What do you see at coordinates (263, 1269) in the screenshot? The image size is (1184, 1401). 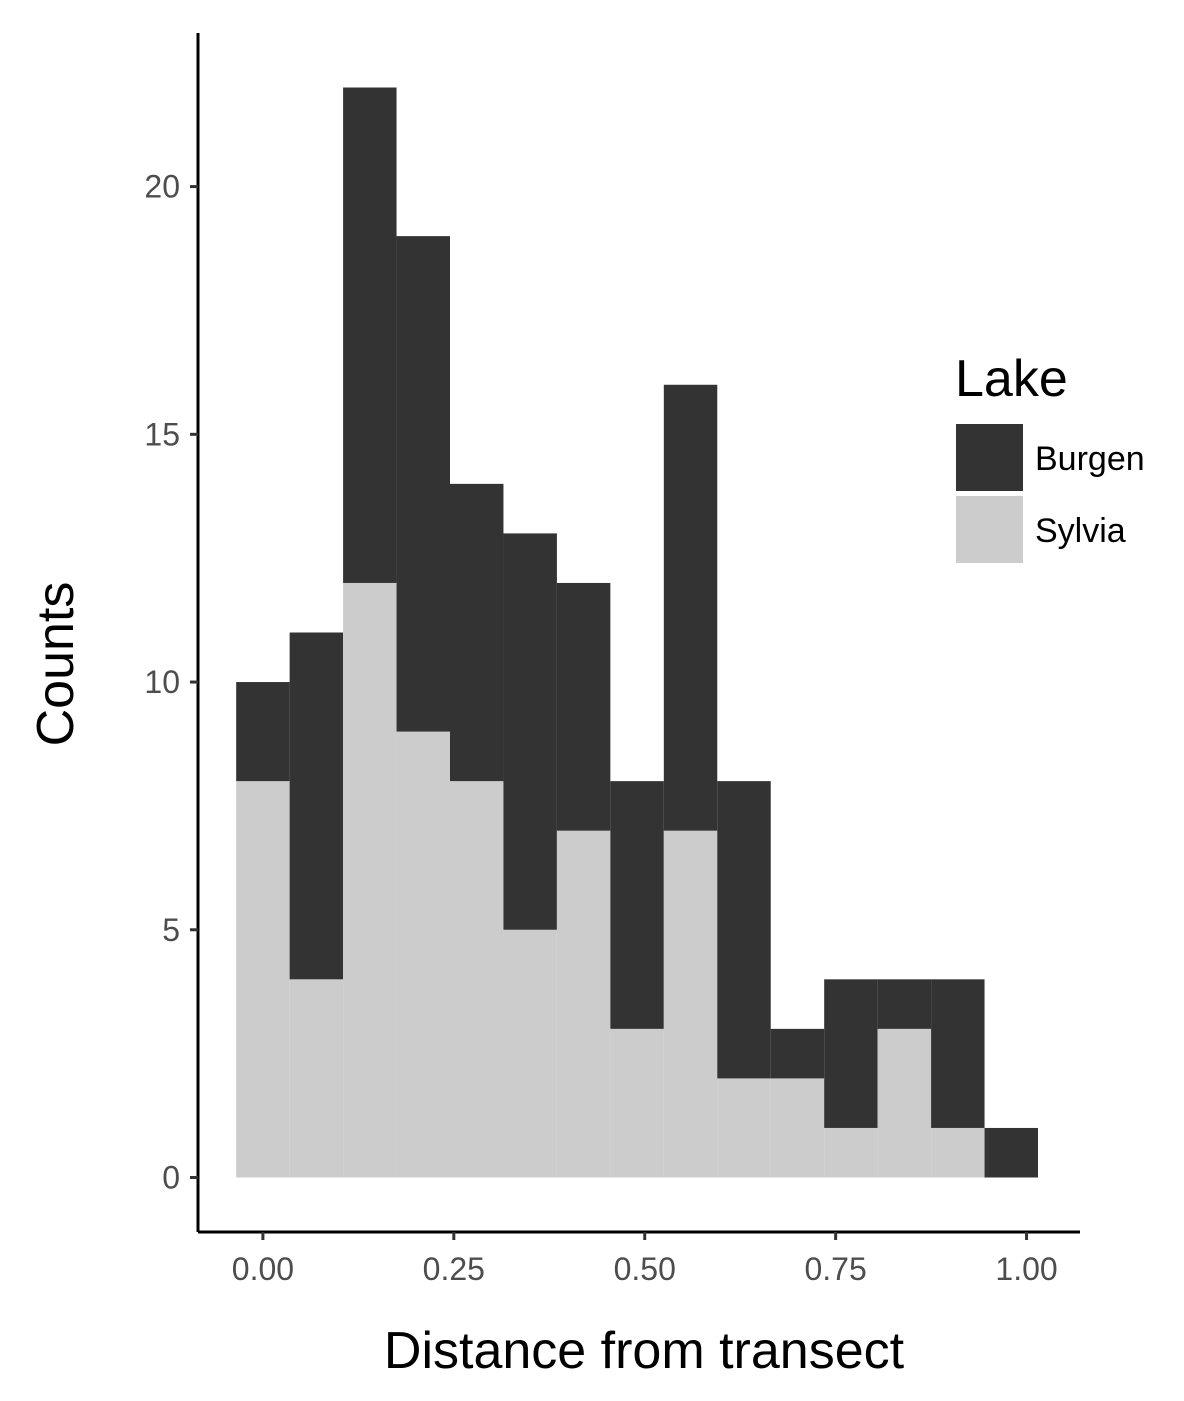 I see `x-tick-label: 0.00` at bounding box center [263, 1269].